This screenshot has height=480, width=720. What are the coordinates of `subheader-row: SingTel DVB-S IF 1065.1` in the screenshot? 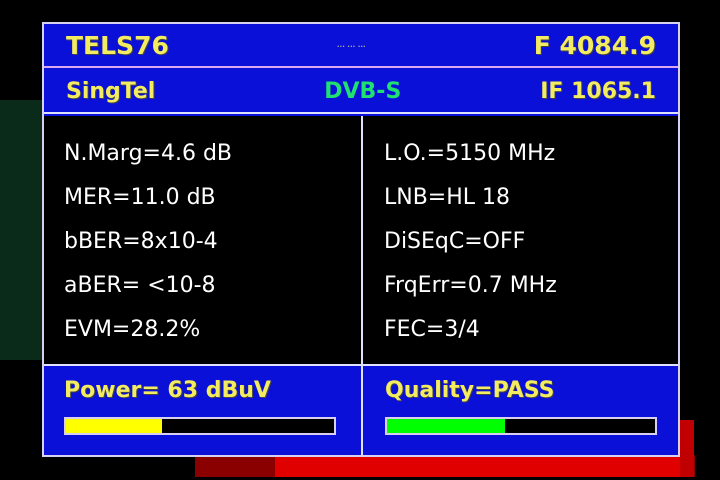 It's located at (361, 92).